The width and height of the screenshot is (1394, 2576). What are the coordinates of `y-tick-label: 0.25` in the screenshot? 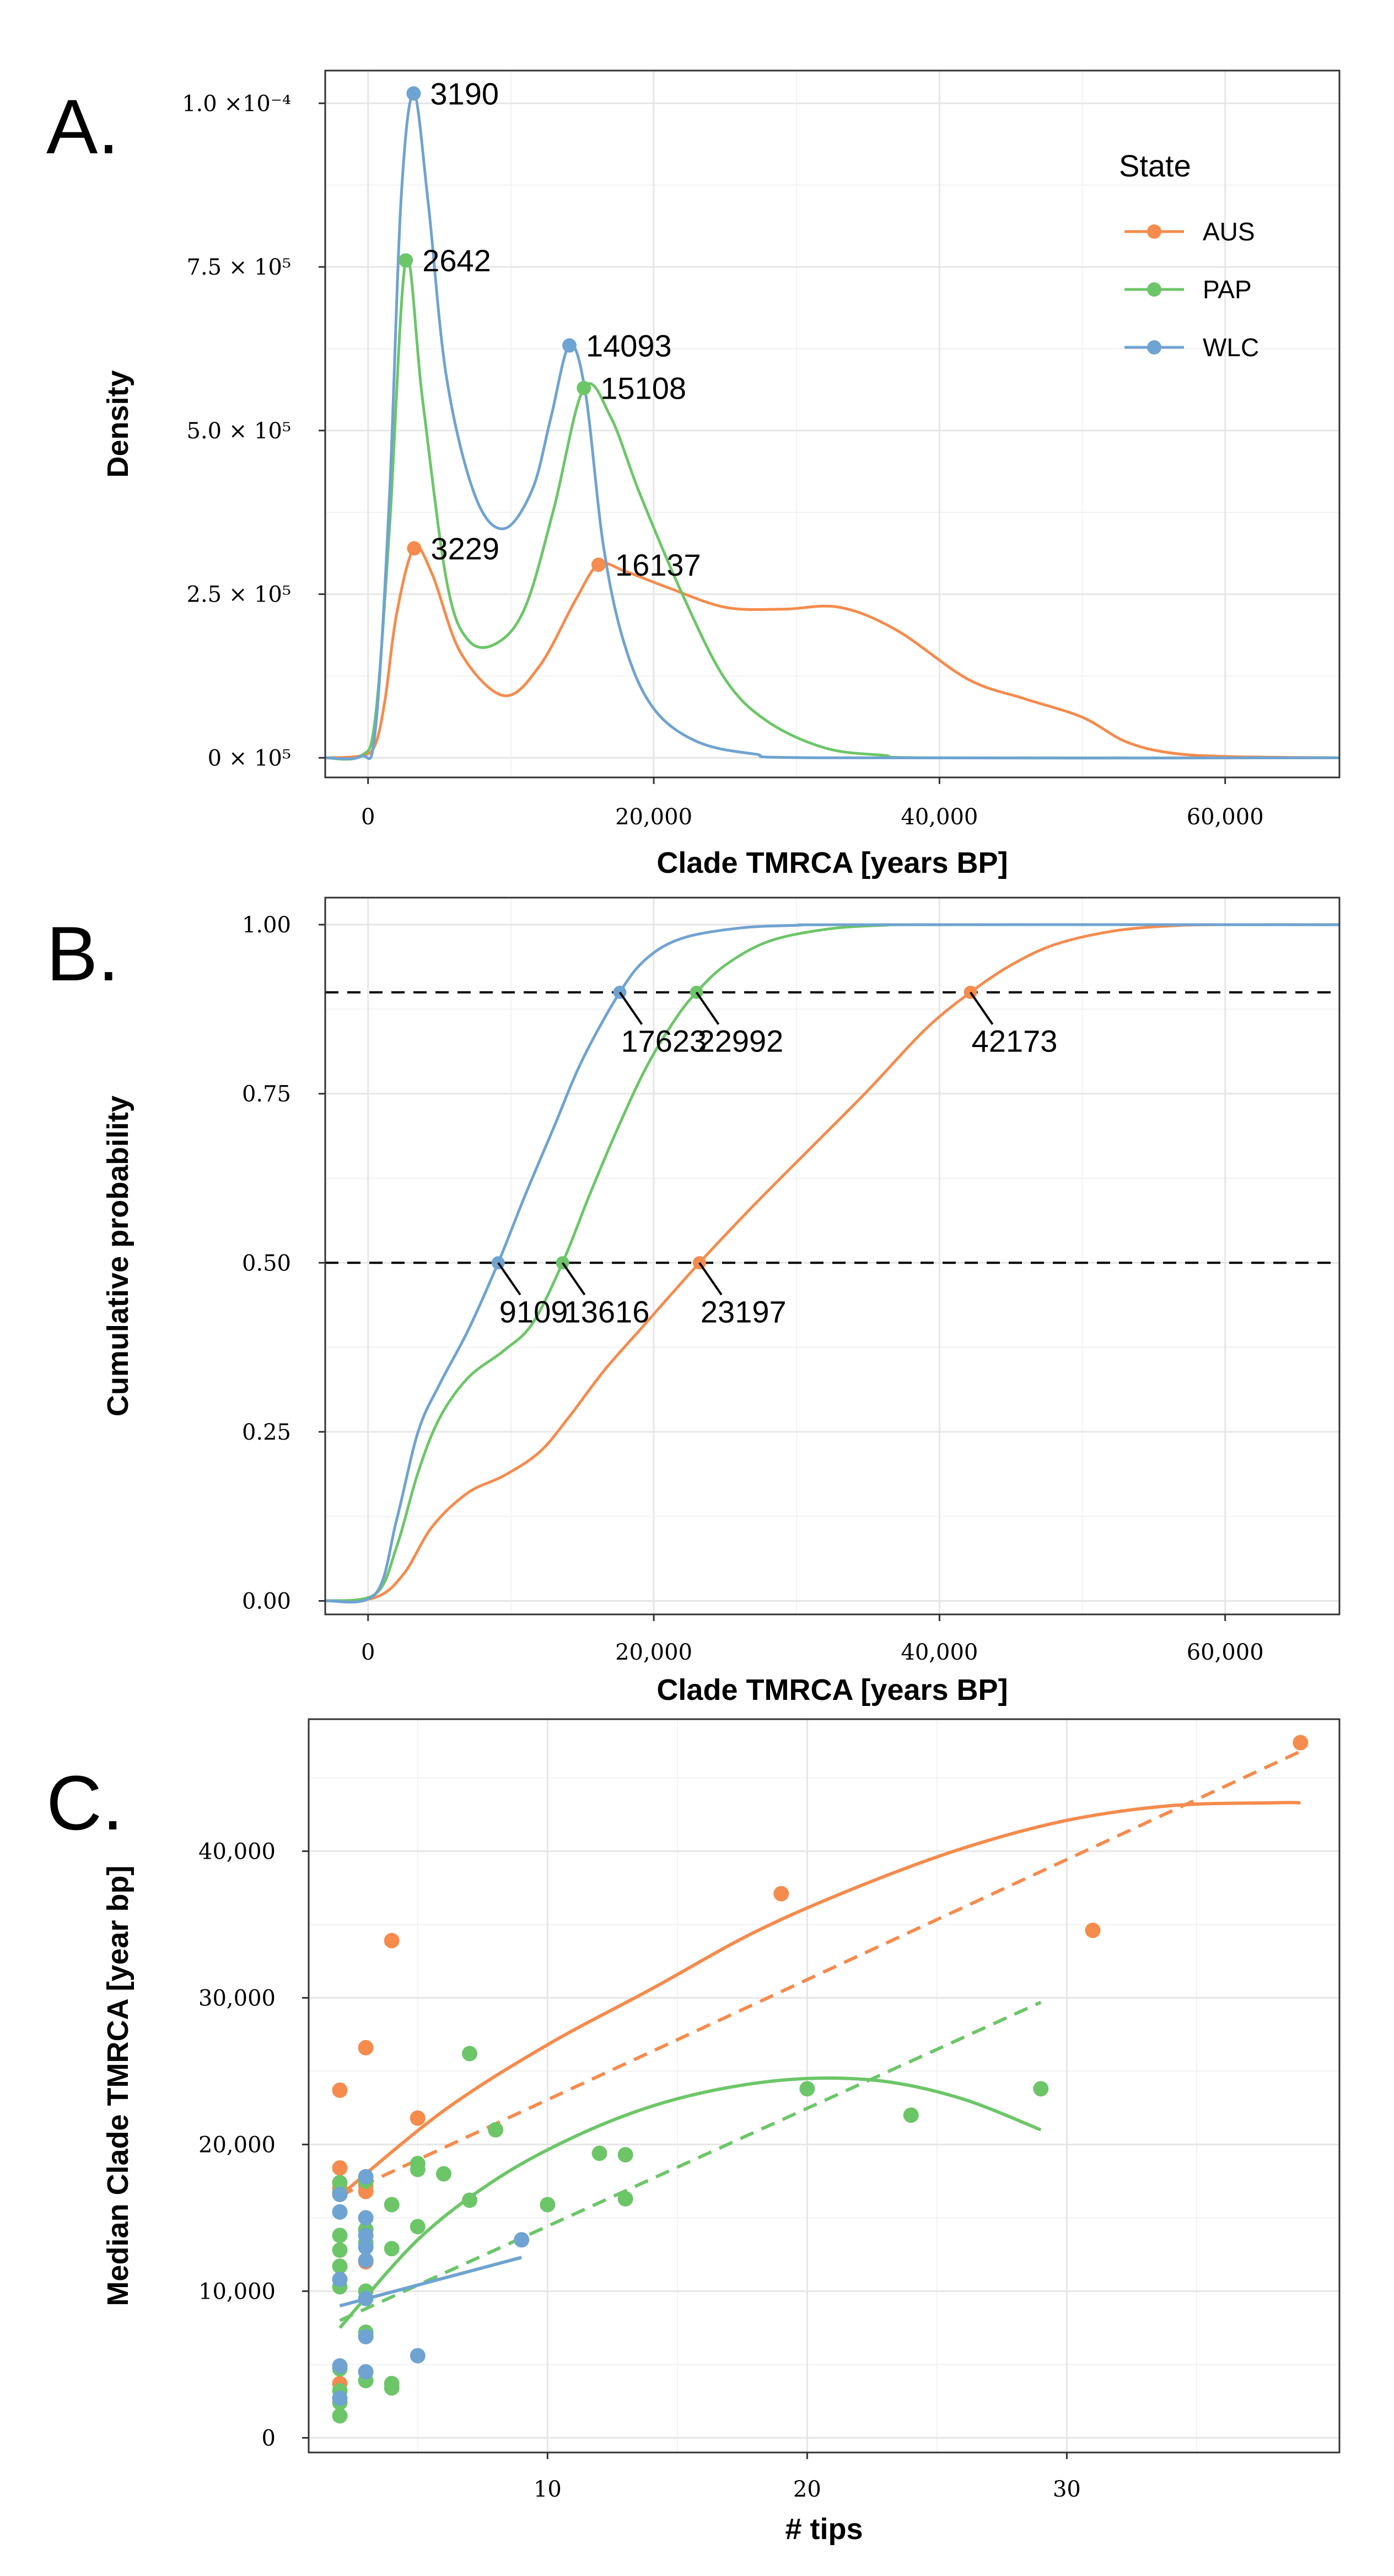 It's located at (266, 1432).